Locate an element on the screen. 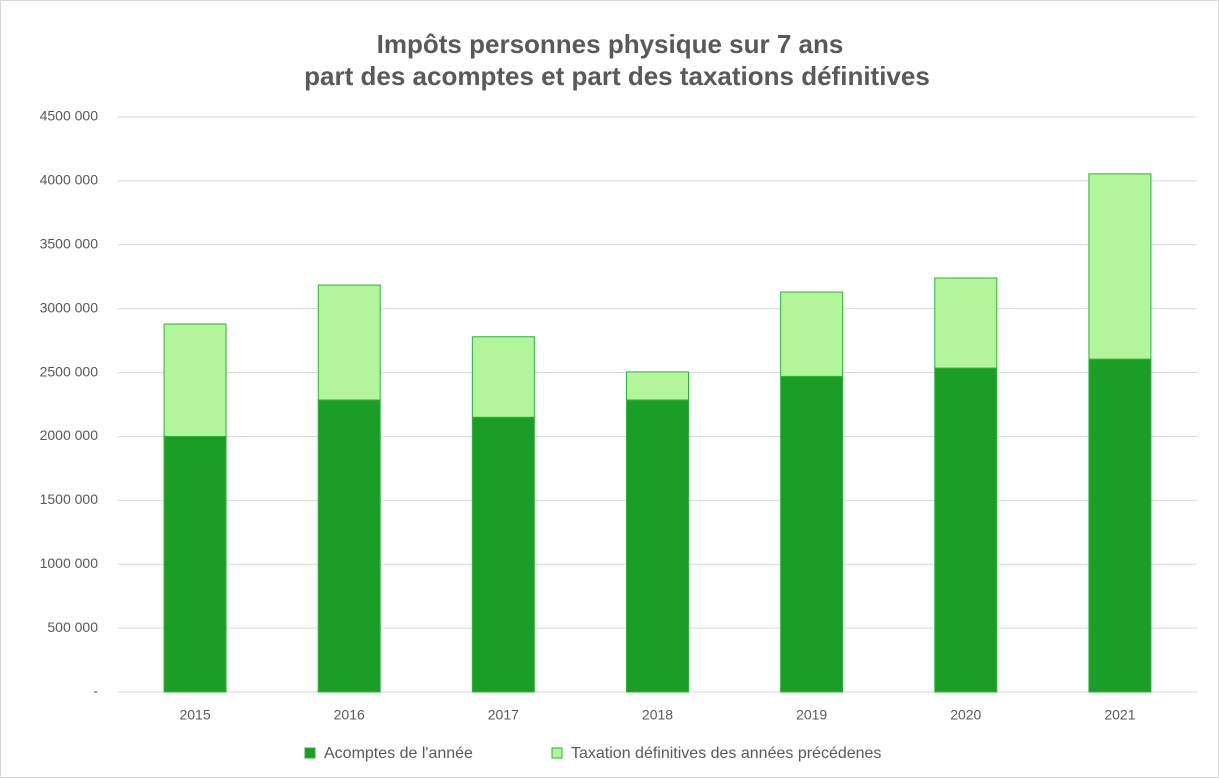 Image resolution: width=1219 pixels, height=778 pixels. y-tick-label: 1500 000 is located at coordinates (69, 499).